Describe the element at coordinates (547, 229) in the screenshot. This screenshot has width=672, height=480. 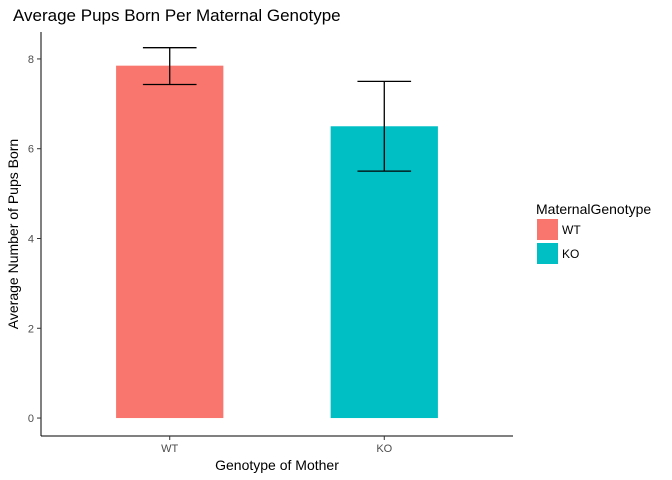
I see `legend-key-wt` at that location.